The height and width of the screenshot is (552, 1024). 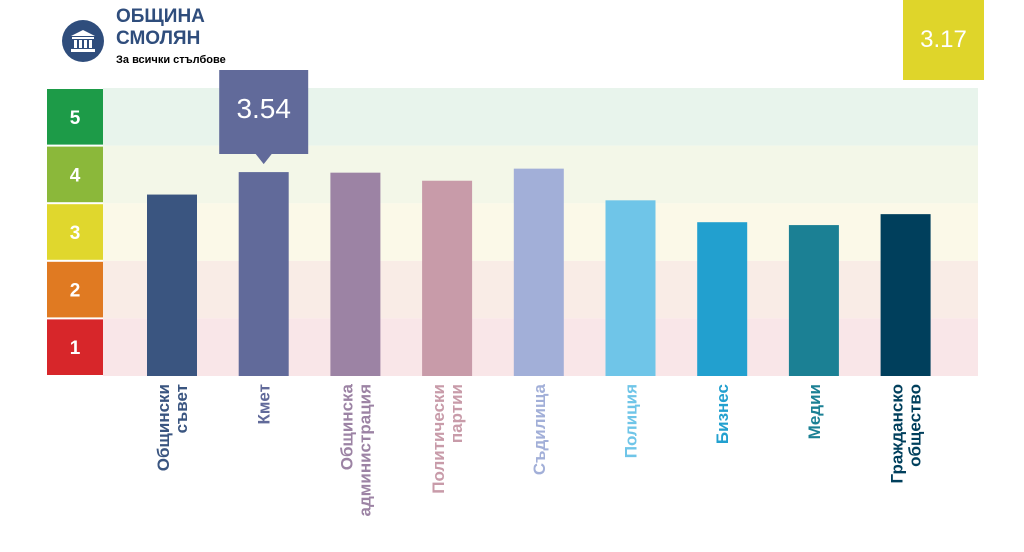 What do you see at coordinates (906, 434) in the screenshot?
I see `category-label-9: Гражданскообщество` at bounding box center [906, 434].